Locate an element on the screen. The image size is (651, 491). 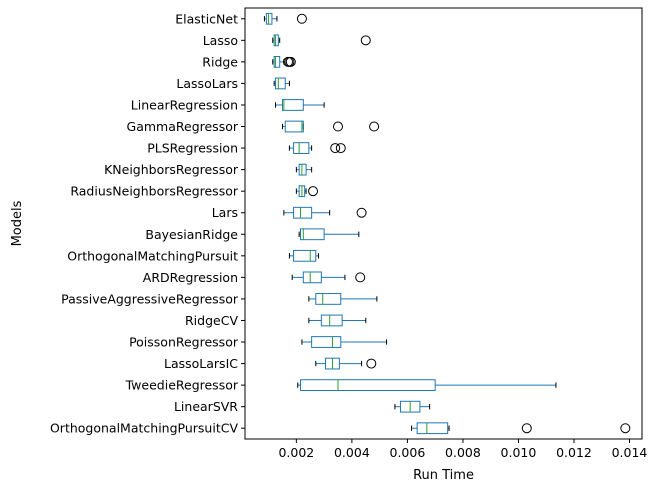
y-tick-label: Lasso is located at coordinates (220, 40).